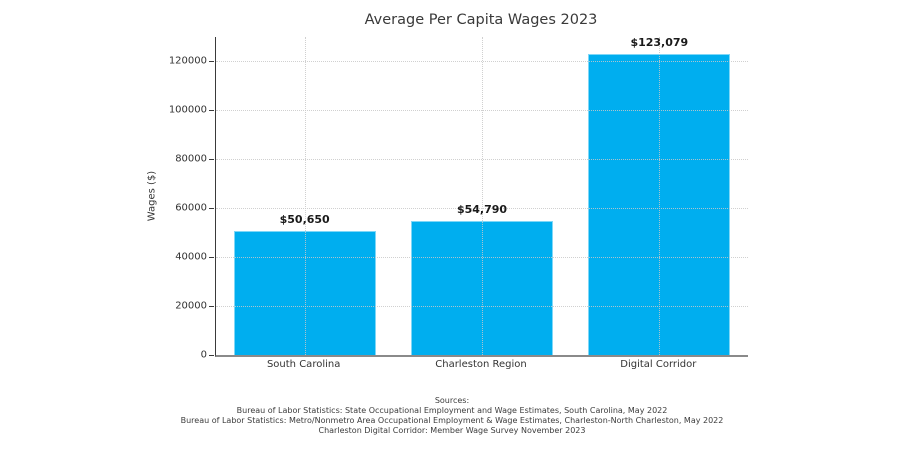 This screenshot has width=904, height=458. I want to click on y-tick-label: 120000, so click(187, 61).